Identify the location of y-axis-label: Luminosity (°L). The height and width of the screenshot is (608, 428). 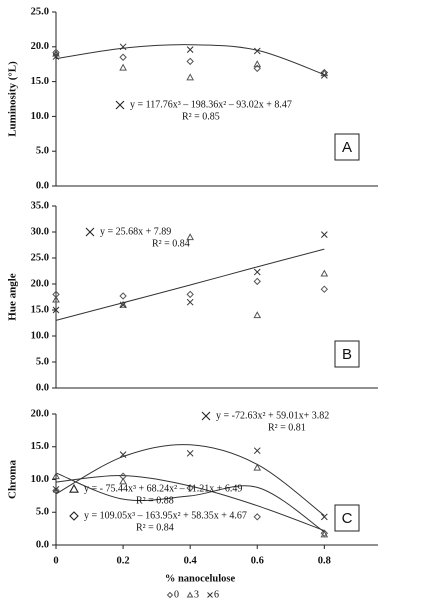
(13, 99).